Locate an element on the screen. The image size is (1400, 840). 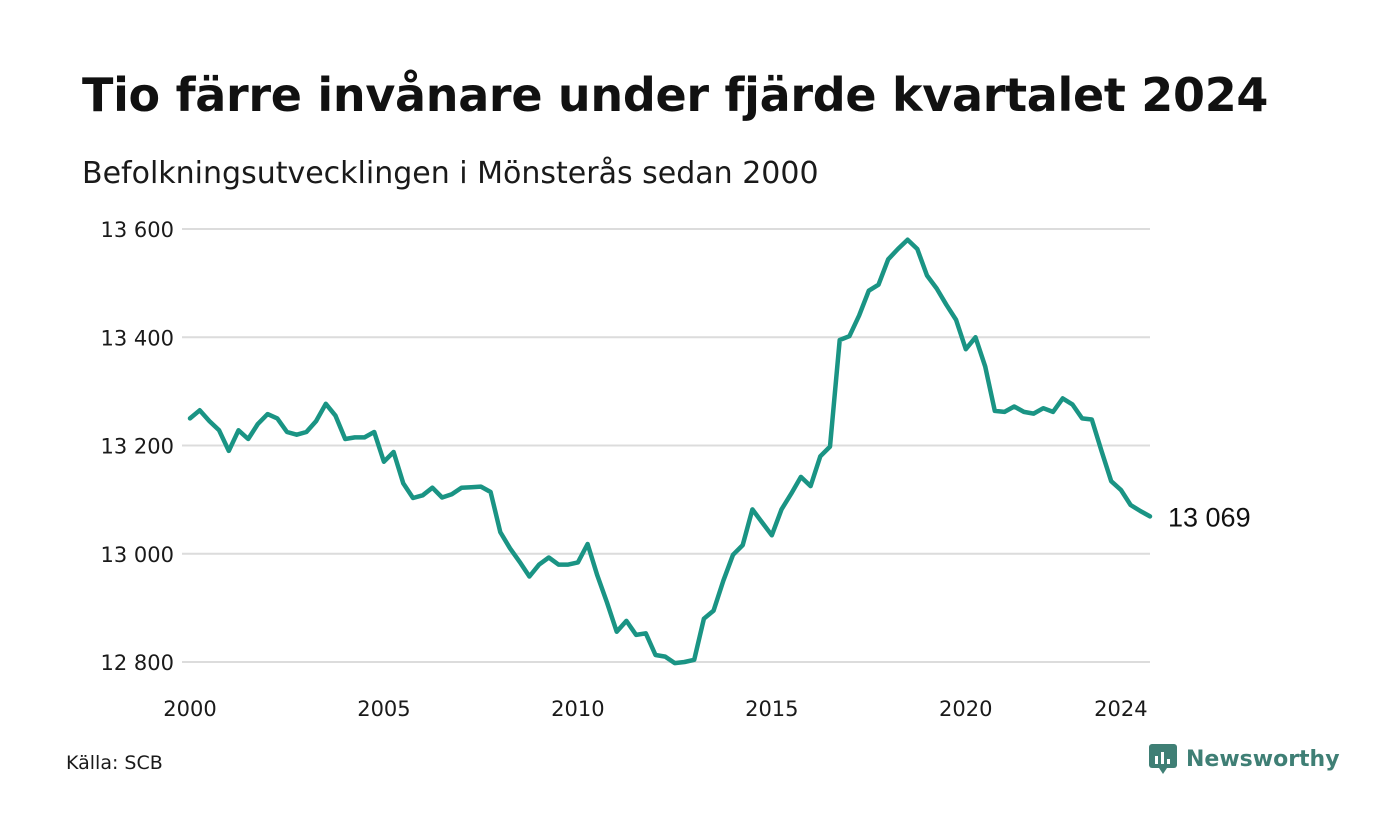
brand-logo: Newsworthy is located at coordinates (1244, 759).